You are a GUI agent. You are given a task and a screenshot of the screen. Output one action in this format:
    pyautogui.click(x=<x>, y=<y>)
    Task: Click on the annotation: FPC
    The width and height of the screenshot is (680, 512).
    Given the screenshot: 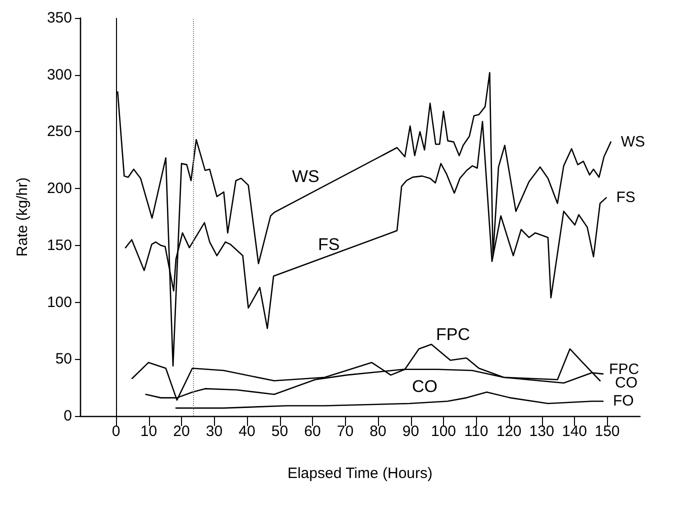 What is the action you would take?
    pyautogui.click(x=453, y=334)
    